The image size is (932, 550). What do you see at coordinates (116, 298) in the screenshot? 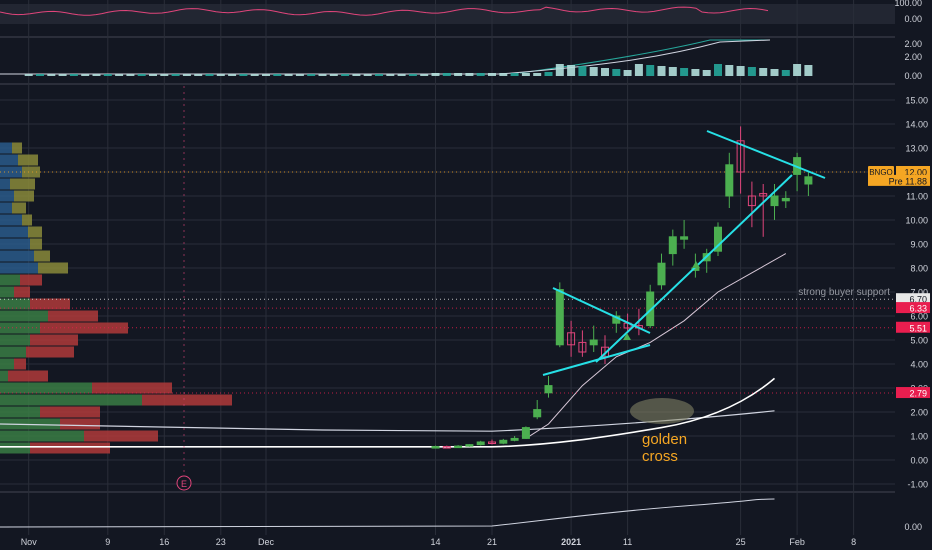
I see `volume-profile` at bounding box center [116, 298].